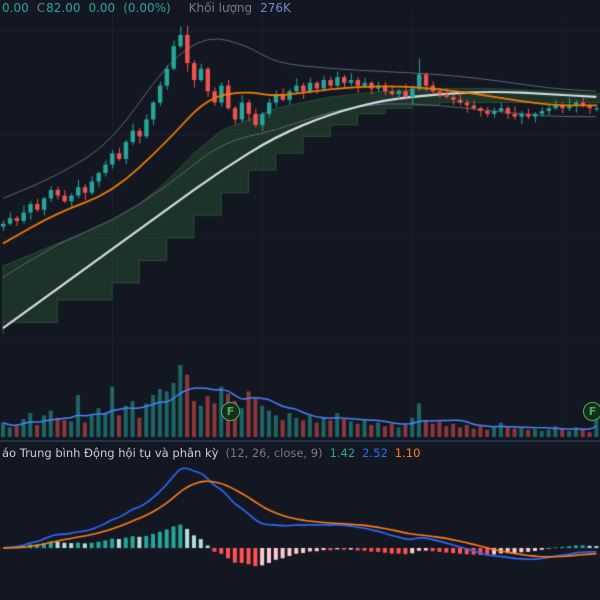  What do you see at coordinates (274, 453) in the screenshot?
I see `macd-params: (12, 26, close, 9)` at bounding box center [274, 453].